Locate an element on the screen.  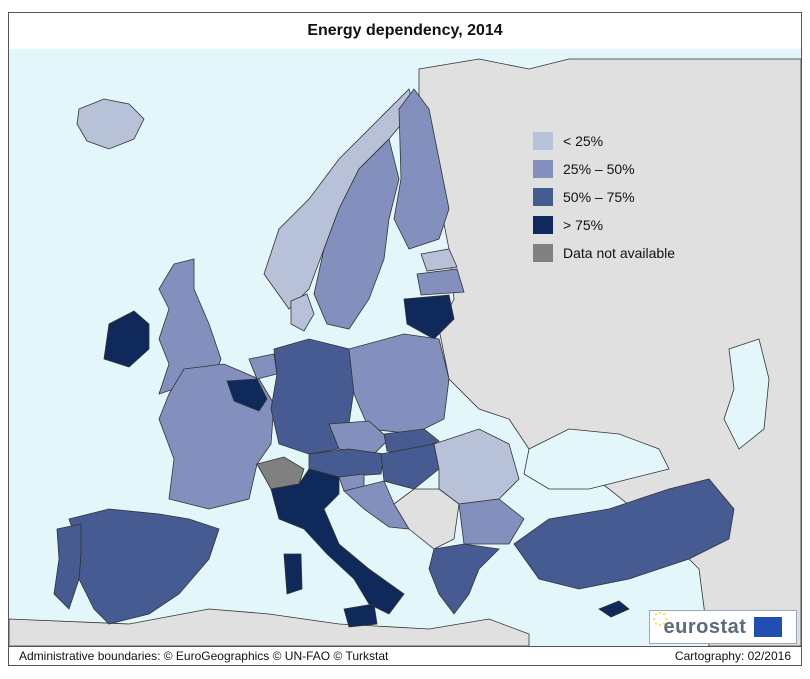
region-bulgaria is located at coordinates (491, 521).